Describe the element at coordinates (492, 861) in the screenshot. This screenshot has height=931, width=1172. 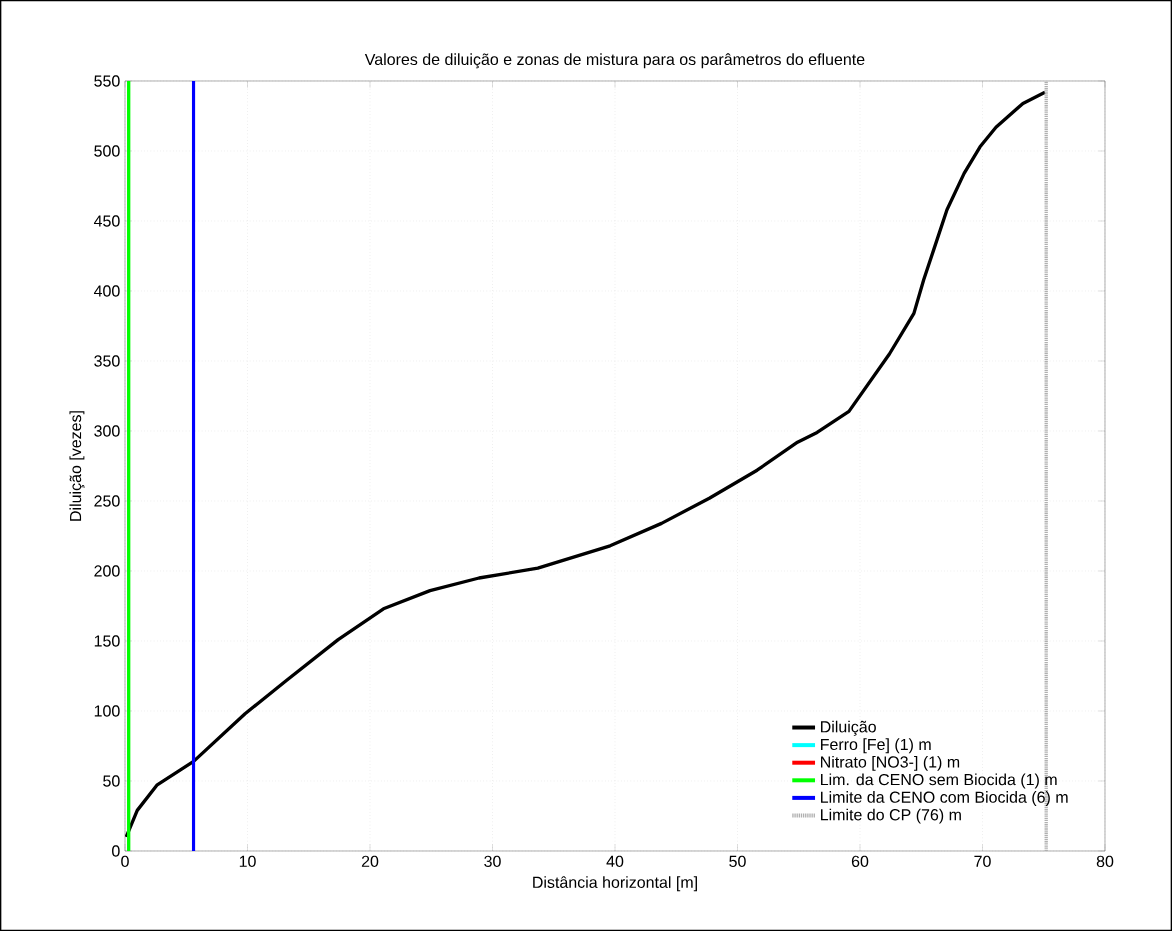
I see `x-tick-label: 30` at that location.